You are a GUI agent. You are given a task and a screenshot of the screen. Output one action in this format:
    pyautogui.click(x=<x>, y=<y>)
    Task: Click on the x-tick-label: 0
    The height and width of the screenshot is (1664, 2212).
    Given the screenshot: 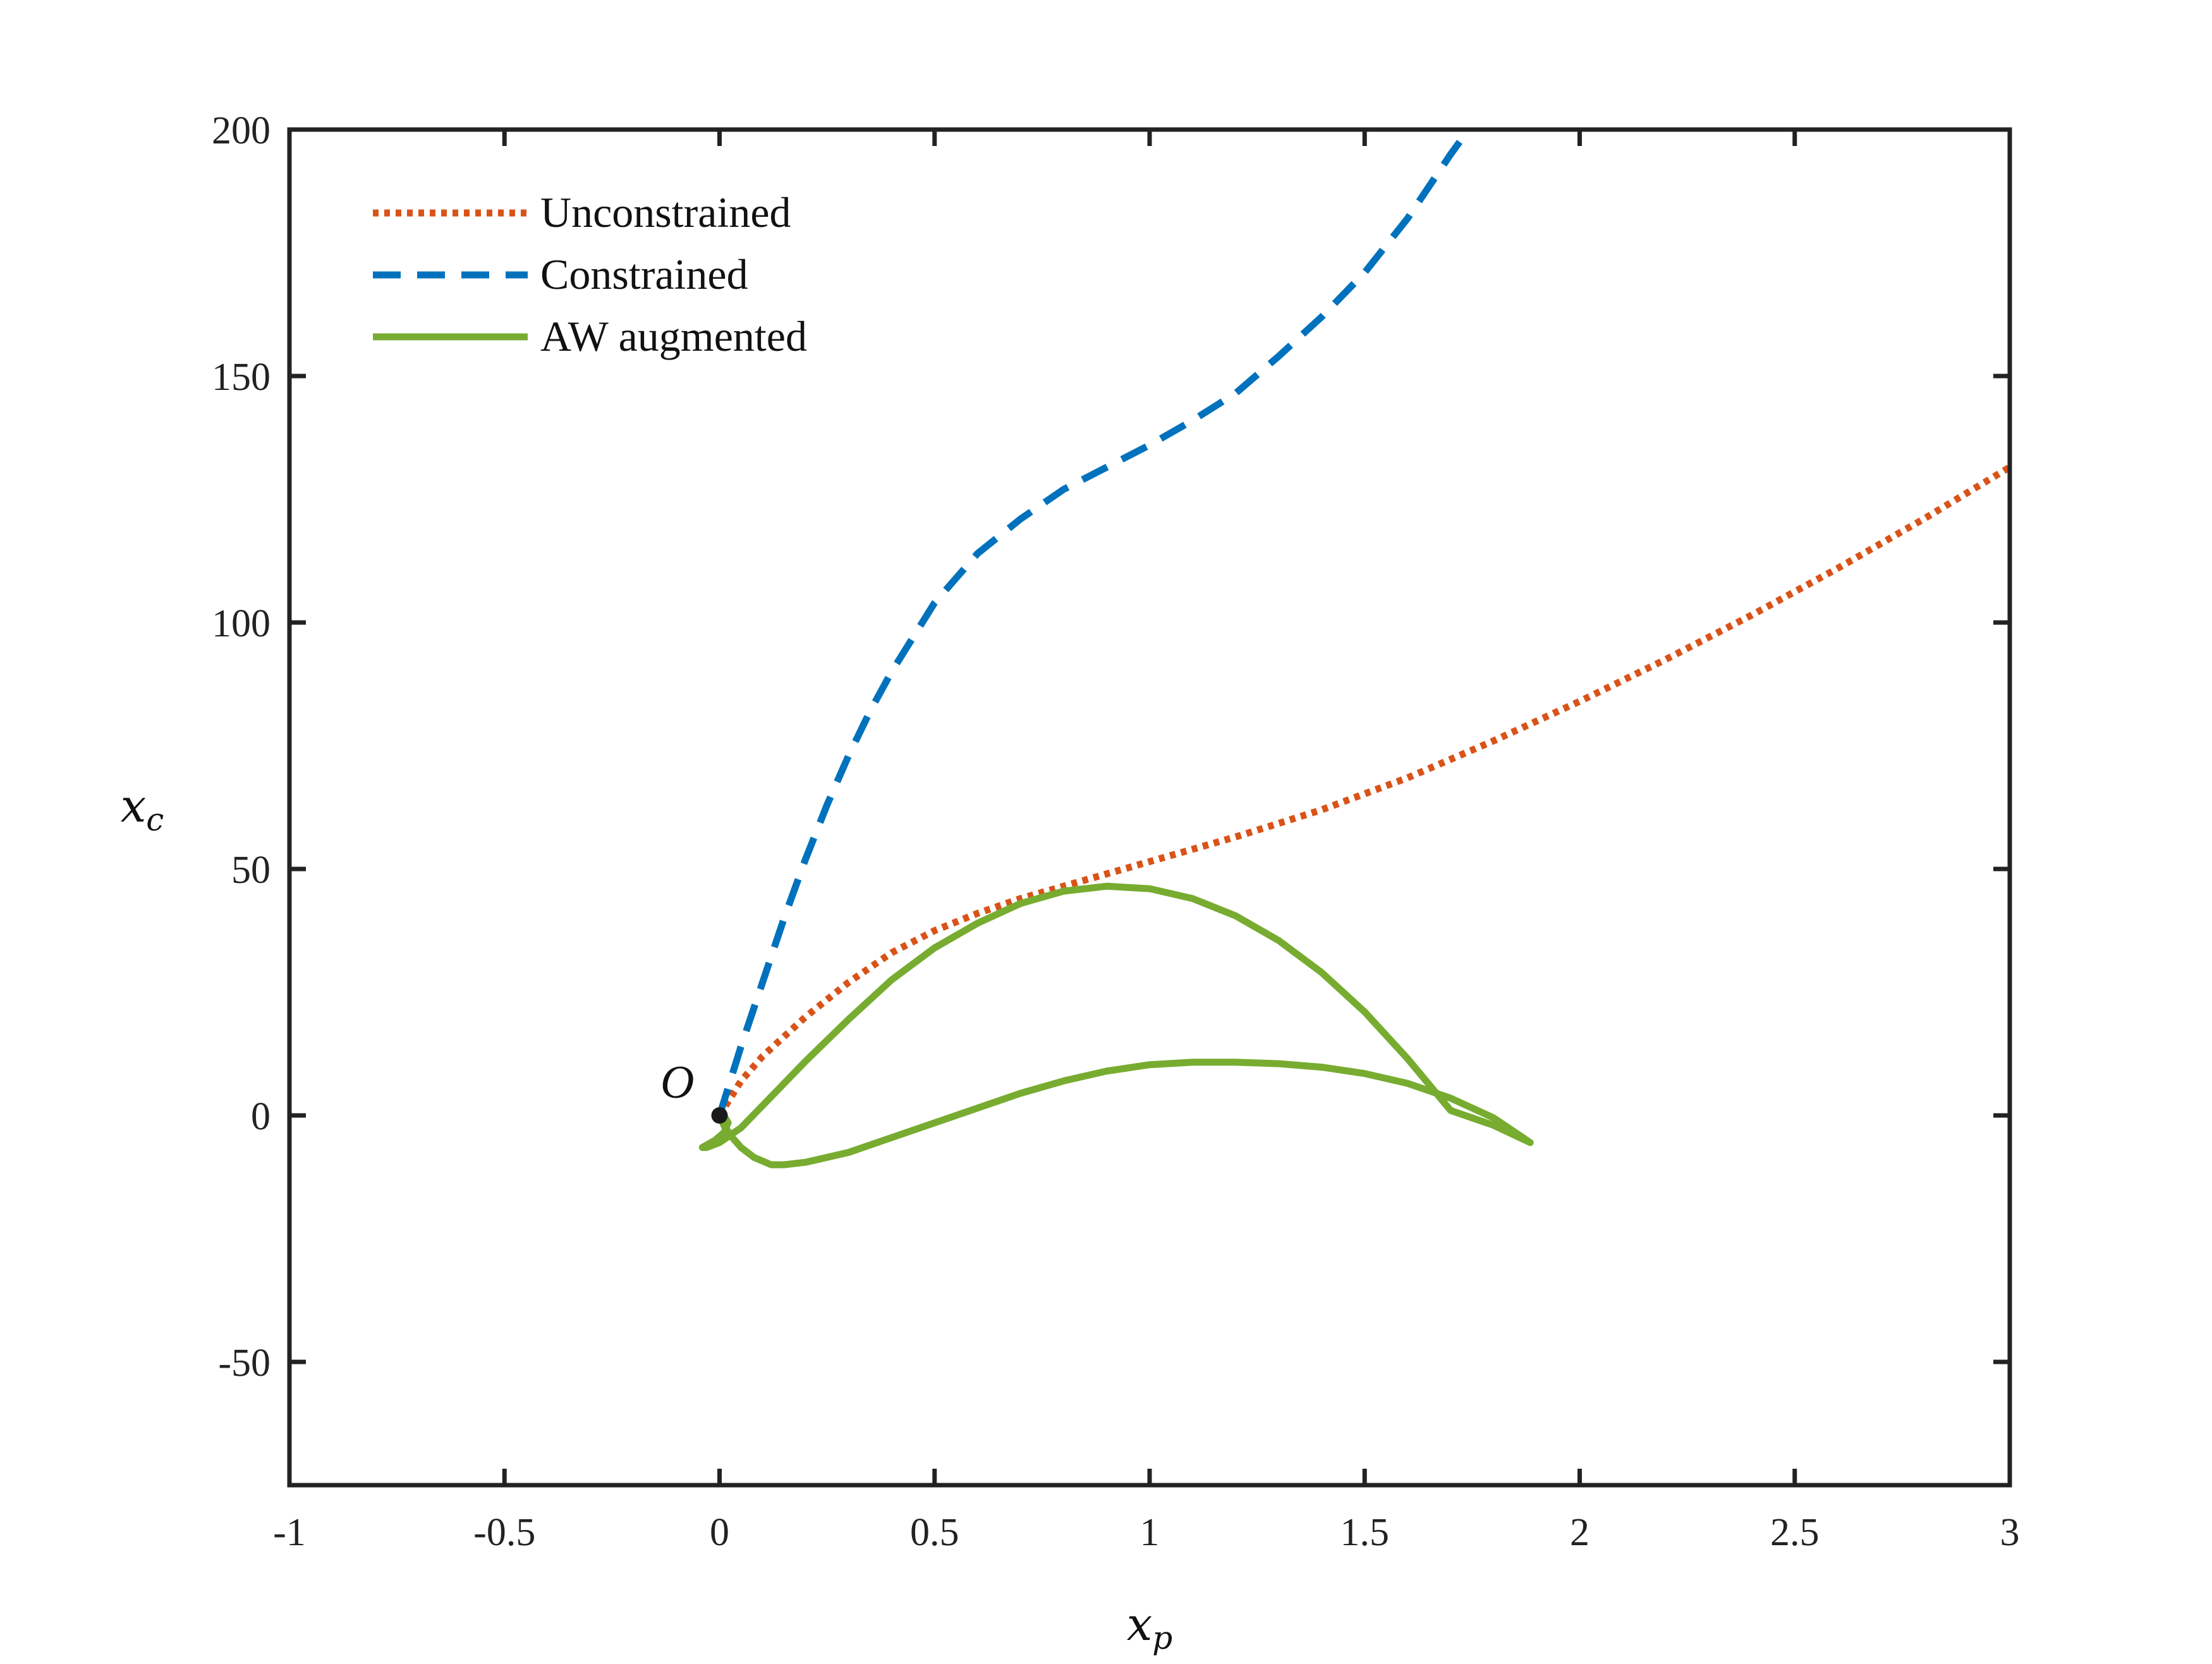 What is the action you would take?
    pyautogui.click(x=720, y=1532)
    